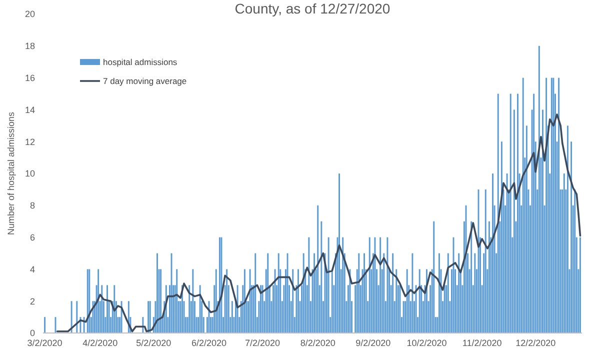  Describe the element at coordinates (29, 77) in the screenshot. I see `y-tick-label: 16` at that location.